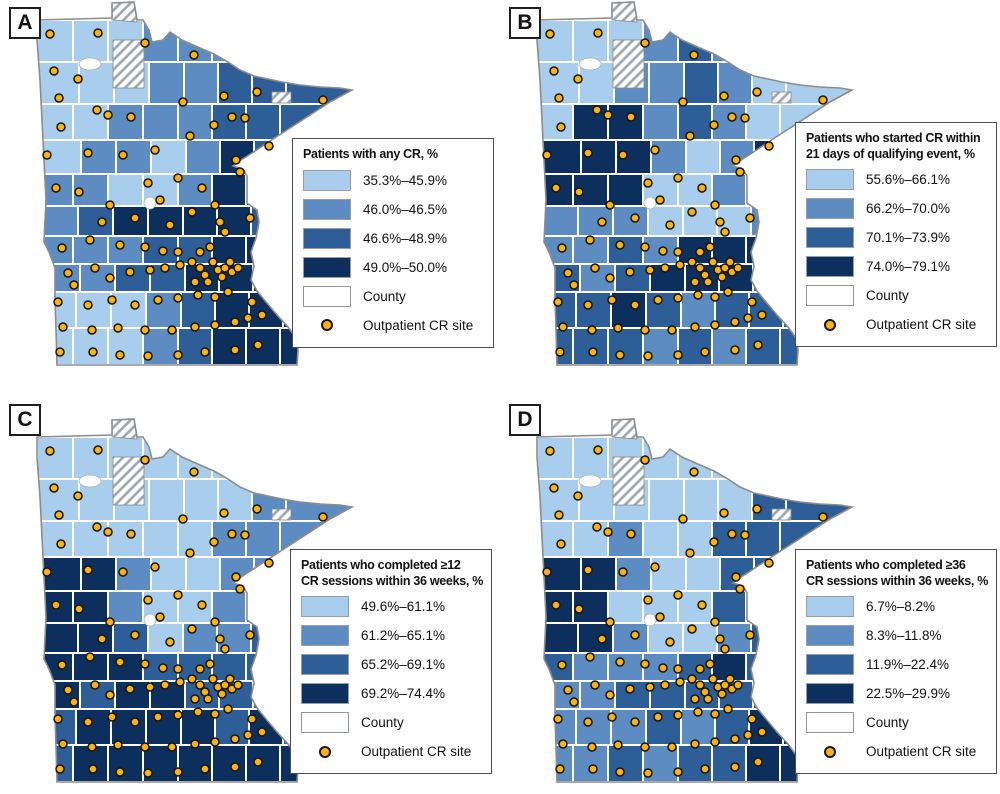  I want to click on cr-site-dot-icon, so click(325, 751).